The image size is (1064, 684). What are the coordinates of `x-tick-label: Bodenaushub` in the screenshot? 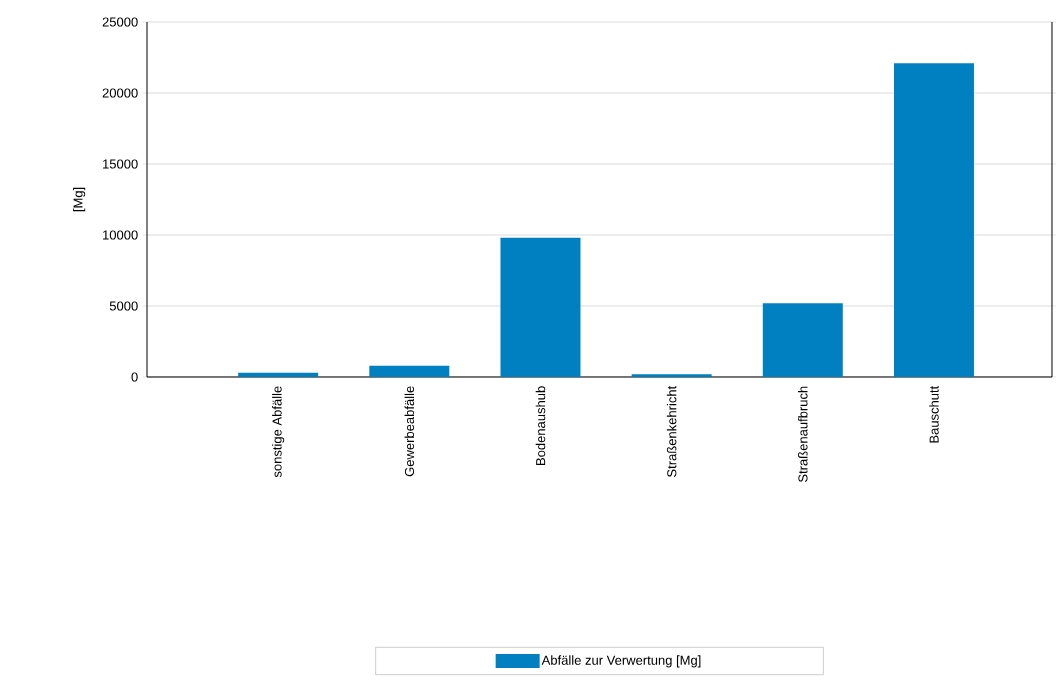 It's located at (540, 425).